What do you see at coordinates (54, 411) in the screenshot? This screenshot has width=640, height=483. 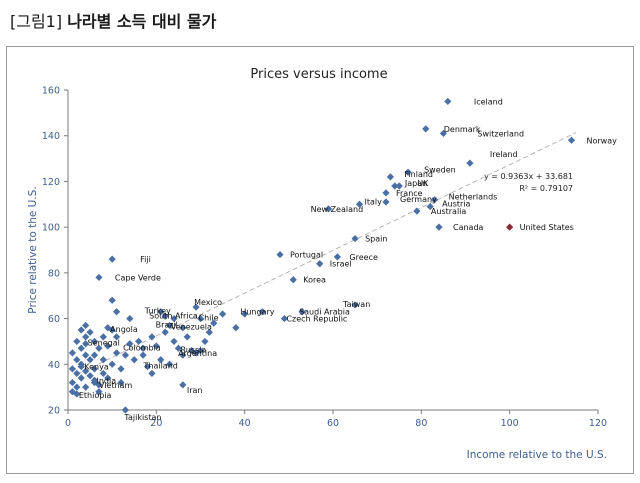 I see `y-tick-label: 20` at bounding box center [54, 411].